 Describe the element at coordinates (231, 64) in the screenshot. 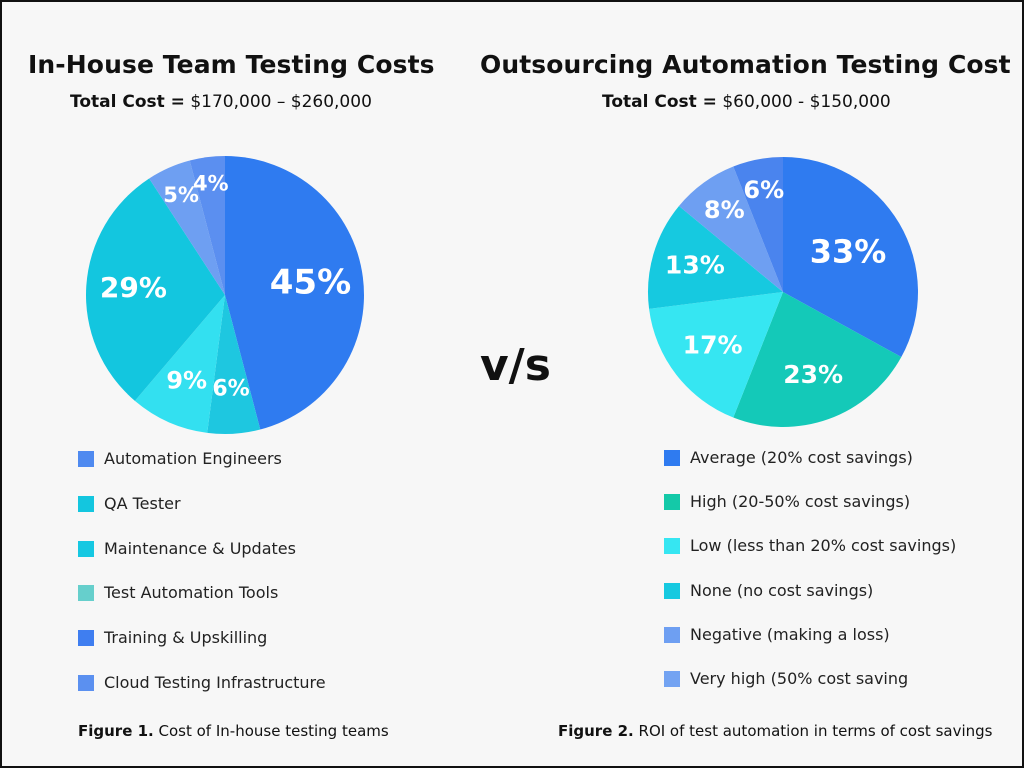

I see `chart-1-title: In-House Team Testing Costs` at that location.